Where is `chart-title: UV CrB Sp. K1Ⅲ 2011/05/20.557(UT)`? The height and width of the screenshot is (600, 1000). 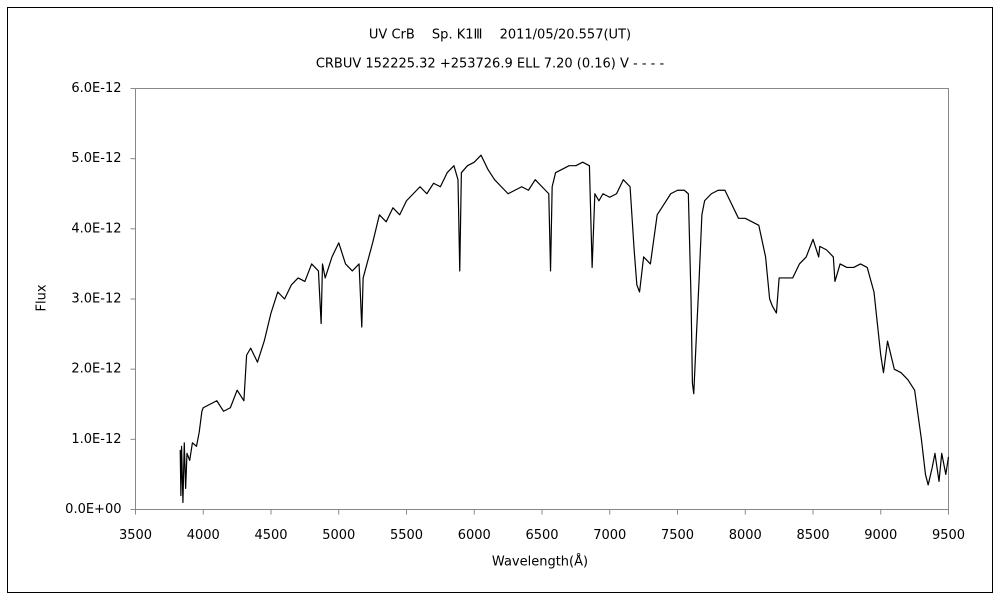 chart-title: UV CrB Sp. K1Ⅲ 2011/05/20.557(UT) is located at coordinates (500, 35).